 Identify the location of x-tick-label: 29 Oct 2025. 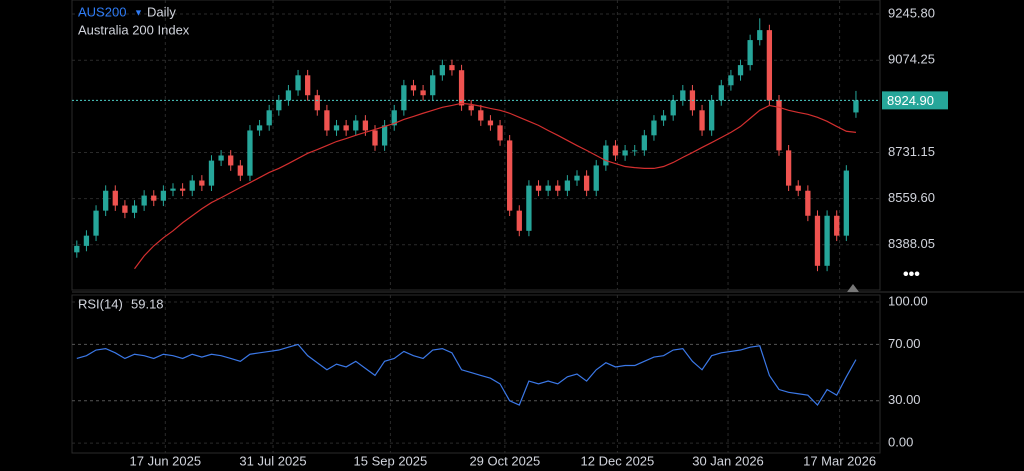
(504, 460).